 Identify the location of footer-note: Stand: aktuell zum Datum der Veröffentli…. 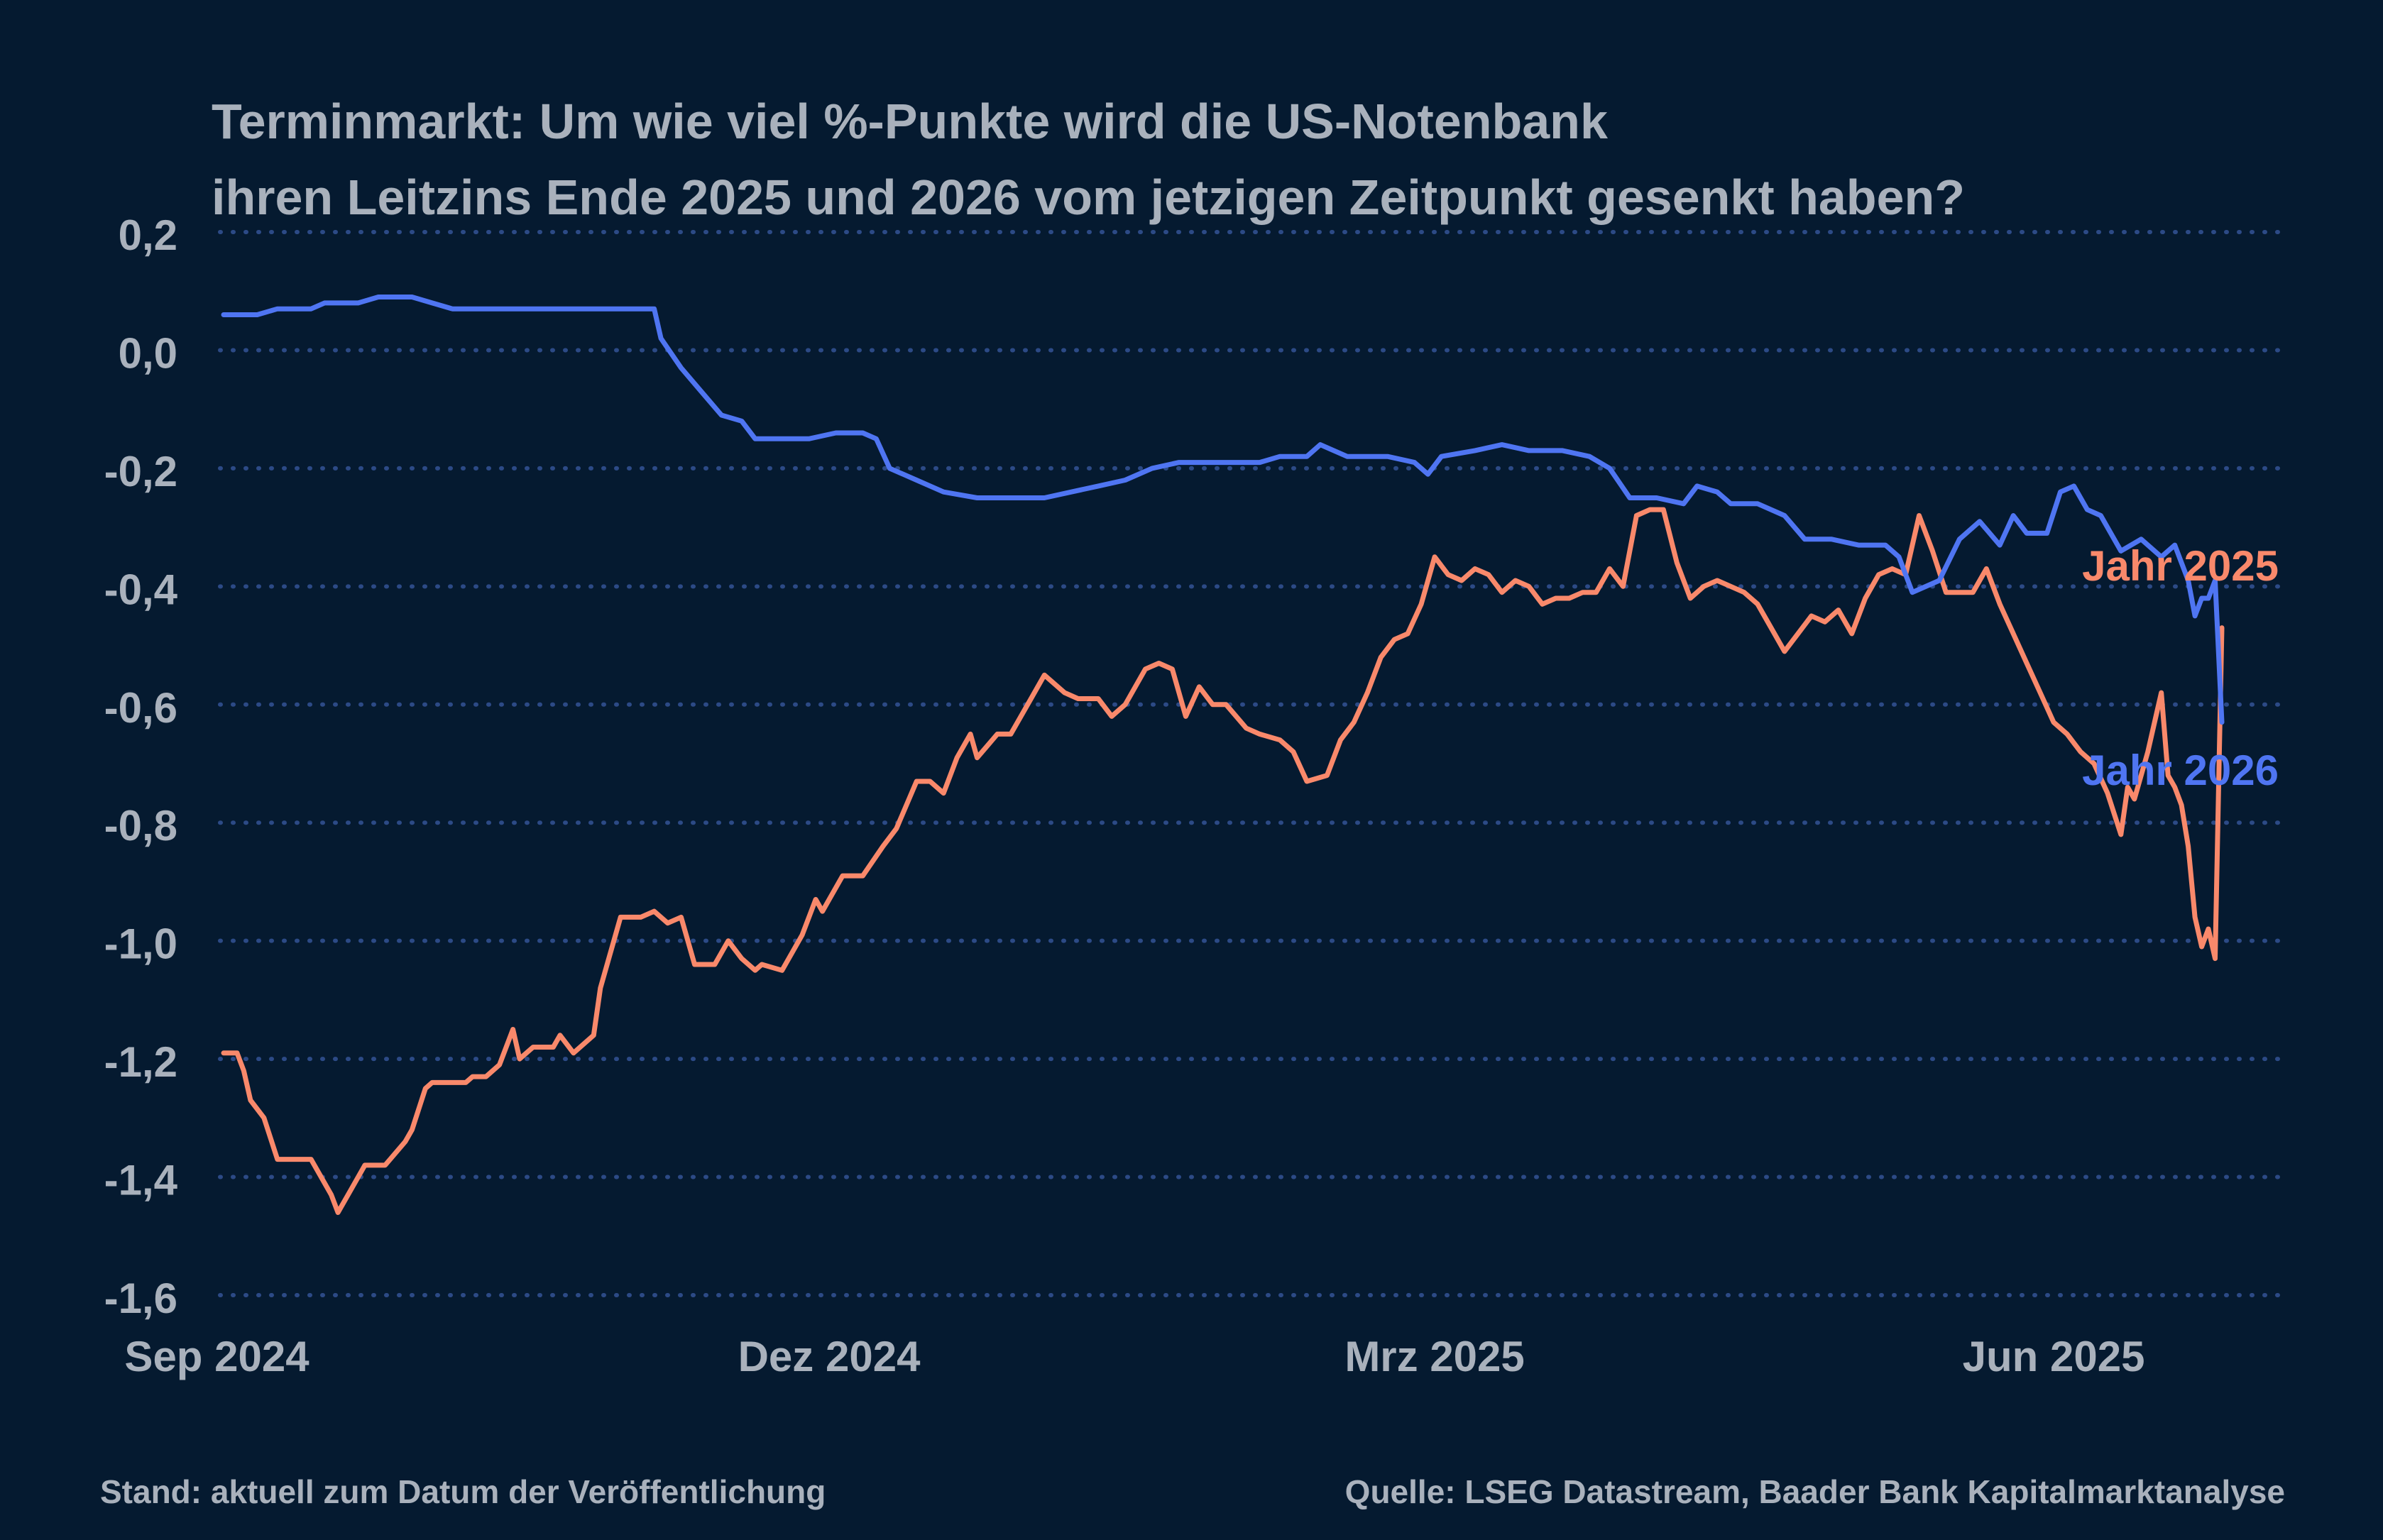
(463, 1492).